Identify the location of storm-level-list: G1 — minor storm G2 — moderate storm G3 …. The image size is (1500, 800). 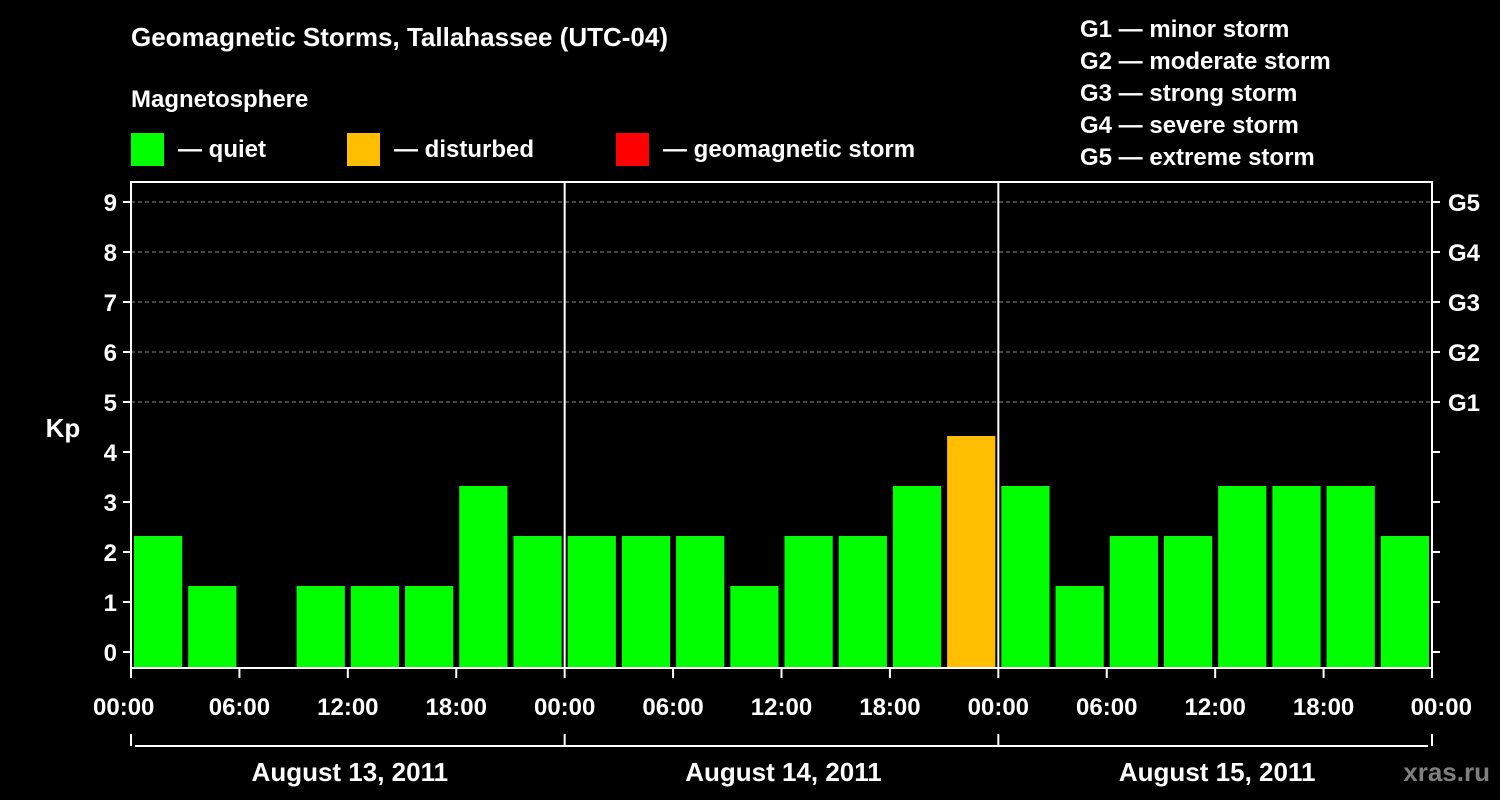
(1205, 94).